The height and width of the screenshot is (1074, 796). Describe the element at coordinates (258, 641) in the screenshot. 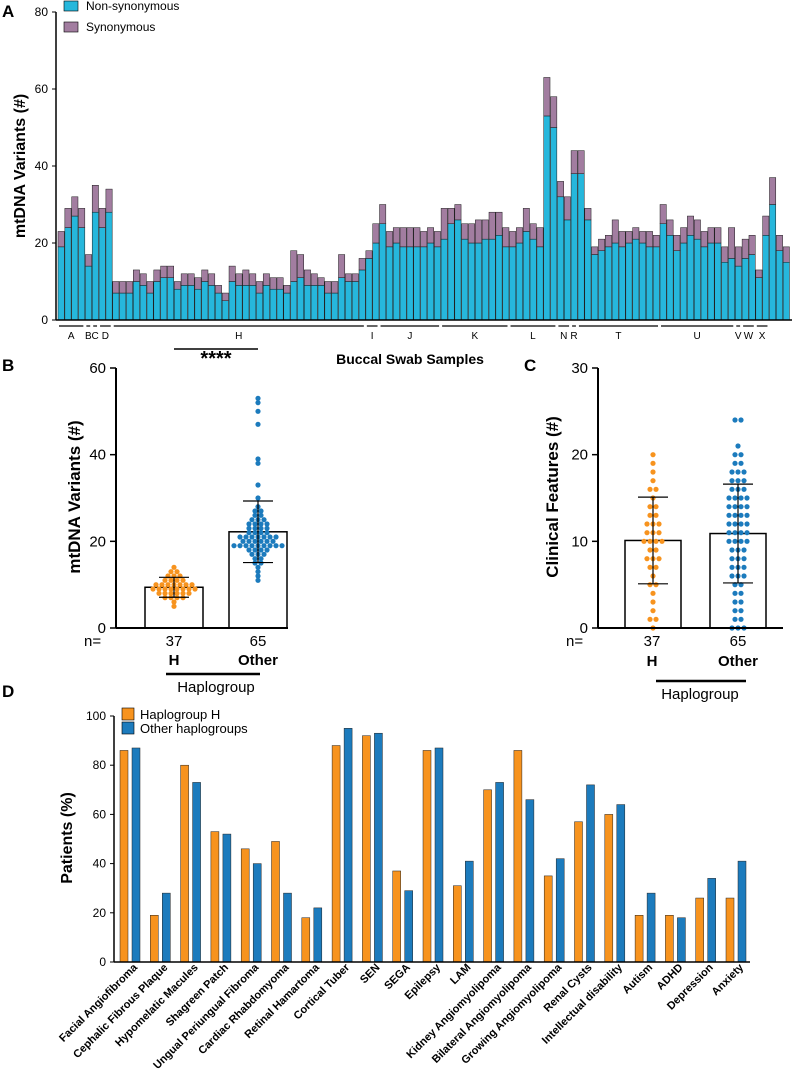

I see `panel-b-n-other: 65` at that location.